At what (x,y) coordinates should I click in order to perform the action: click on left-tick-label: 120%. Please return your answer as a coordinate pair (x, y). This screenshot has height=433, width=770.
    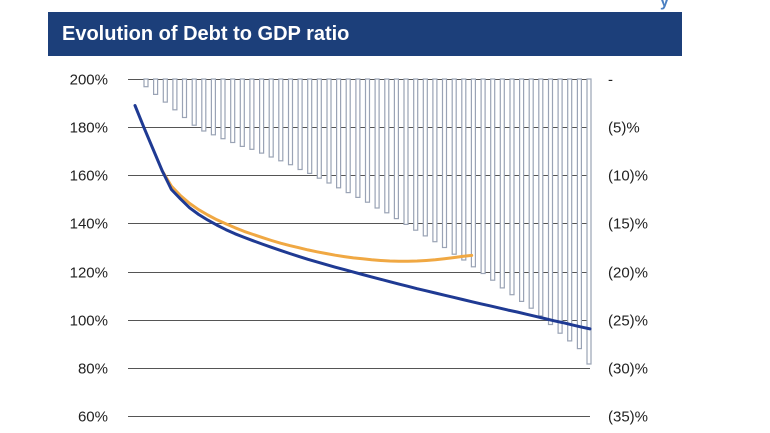
    Looking at the image, I should click on (89, 273).